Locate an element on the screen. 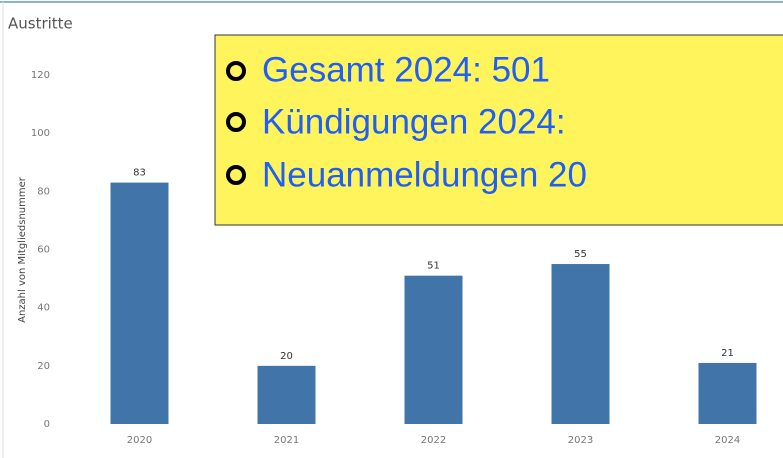  chart-title: Austritte is located at coordinates (40, 24).